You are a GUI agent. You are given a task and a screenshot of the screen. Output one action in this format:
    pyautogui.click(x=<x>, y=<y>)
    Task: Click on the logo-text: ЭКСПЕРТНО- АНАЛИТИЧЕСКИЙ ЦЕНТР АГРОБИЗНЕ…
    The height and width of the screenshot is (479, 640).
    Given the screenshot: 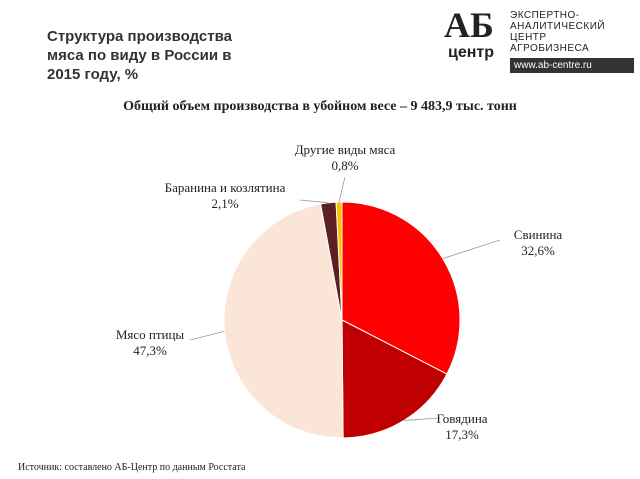 What is the action you would take?
    pyautogui.click(x=557, y=32)
    